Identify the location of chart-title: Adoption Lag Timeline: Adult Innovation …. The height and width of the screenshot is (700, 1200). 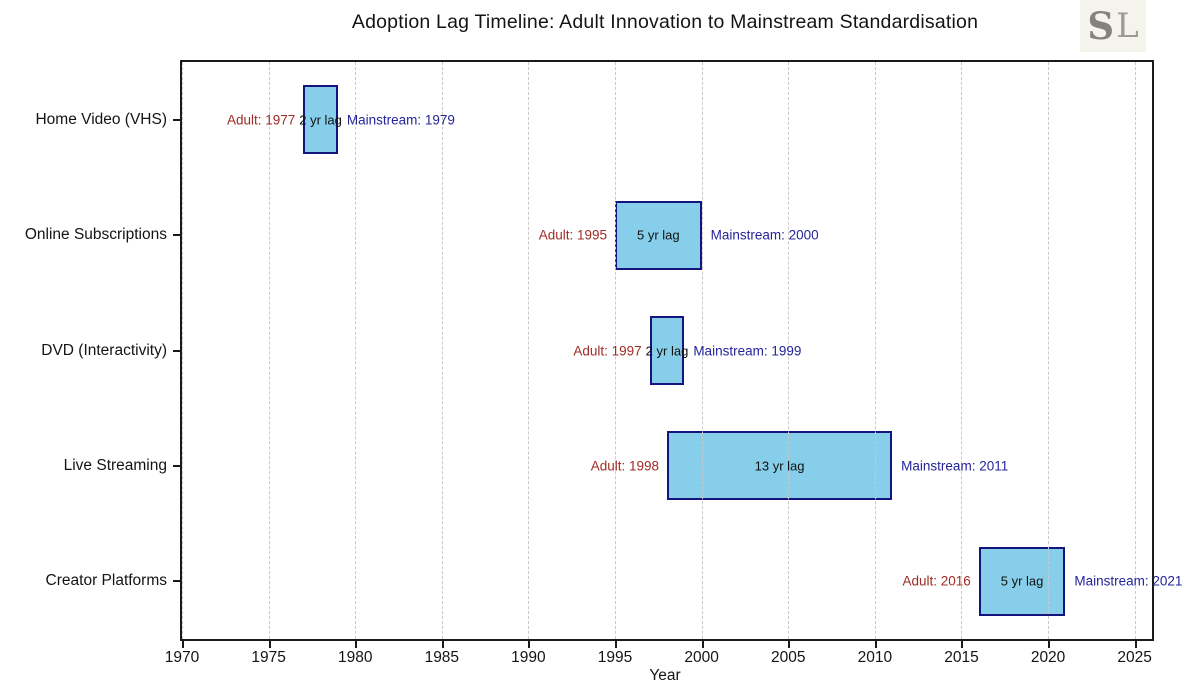
(665, 22).